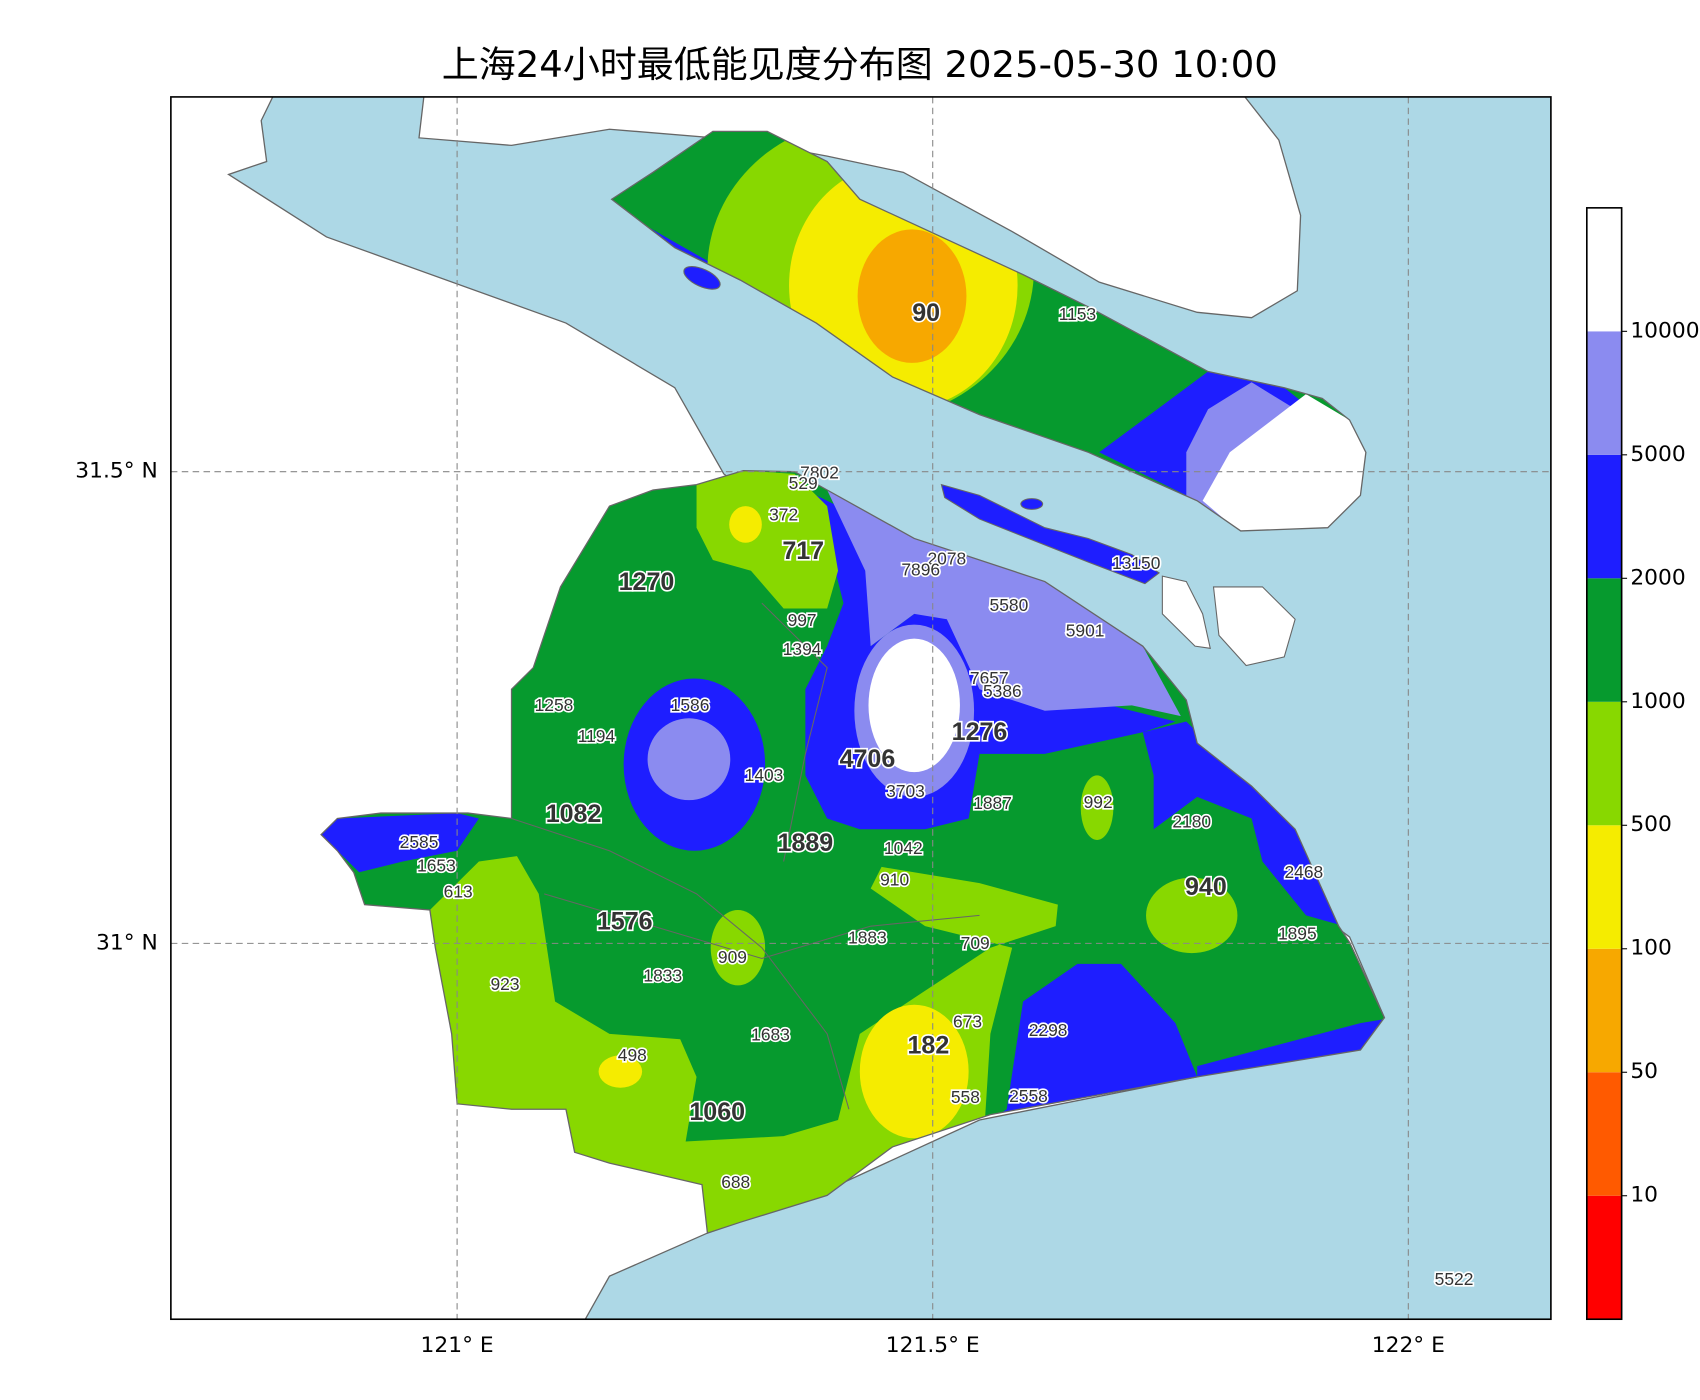 The image size is (1700, 1400). I want to click on colorbar-label: 2000, so click(1657, 577).